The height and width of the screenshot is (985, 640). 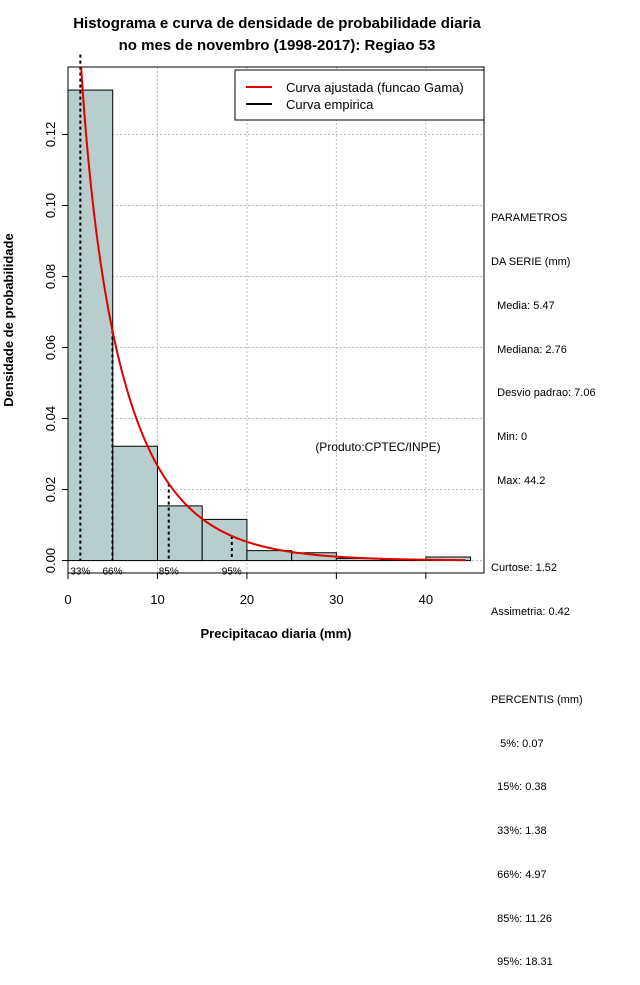 What do you see at coordinates (426, 599) in the screenshot?
I see `x-tick-label: 40` at bounding box center [426, 599].